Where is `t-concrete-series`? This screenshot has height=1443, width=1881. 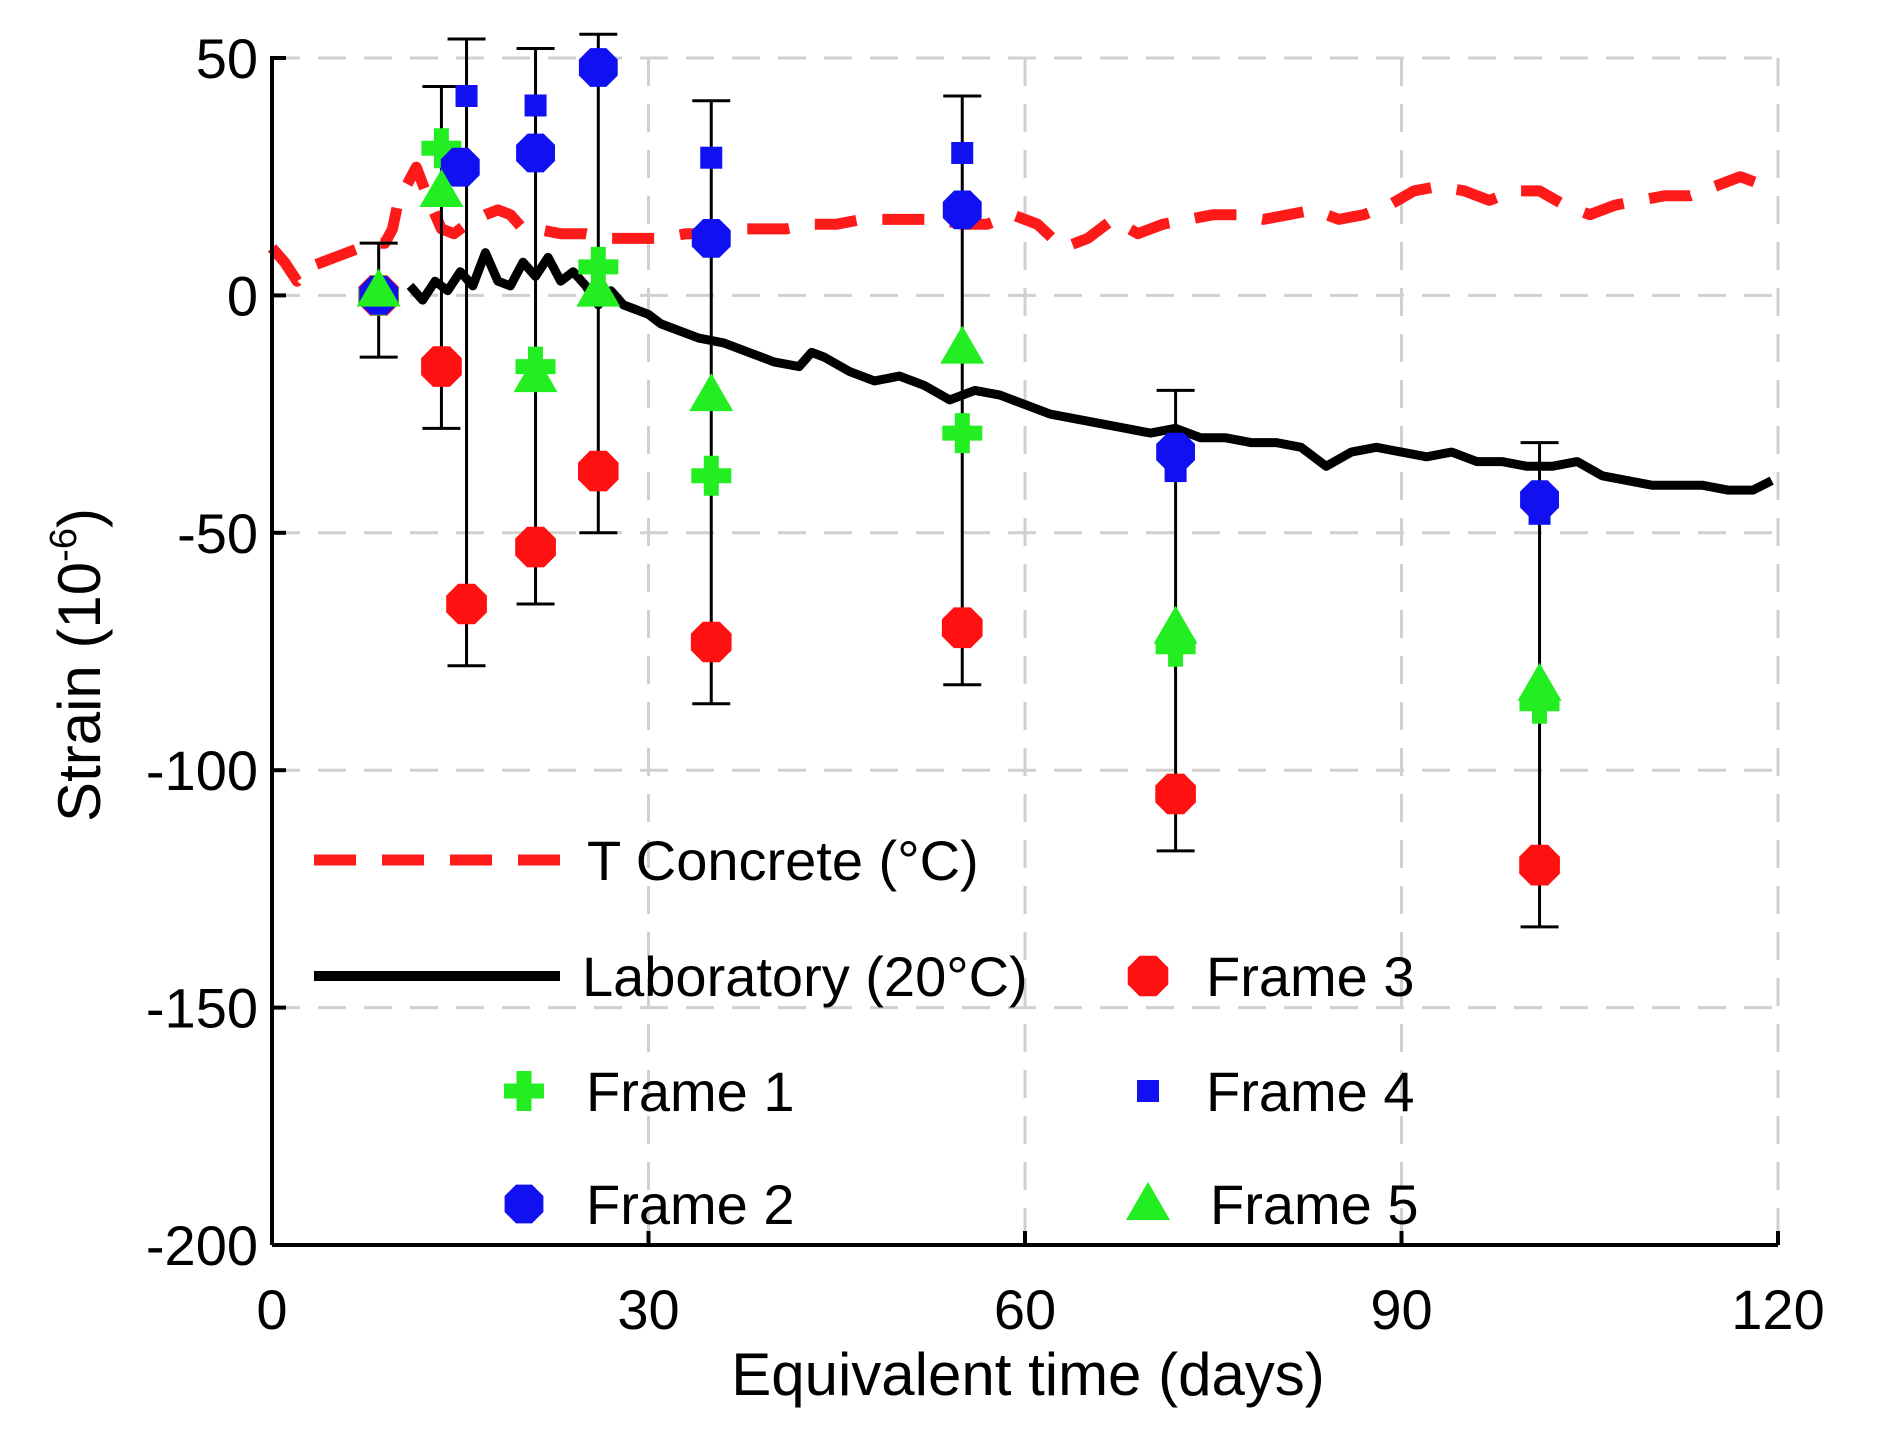
t-concrete-series is located at coordinates (1017, 224).